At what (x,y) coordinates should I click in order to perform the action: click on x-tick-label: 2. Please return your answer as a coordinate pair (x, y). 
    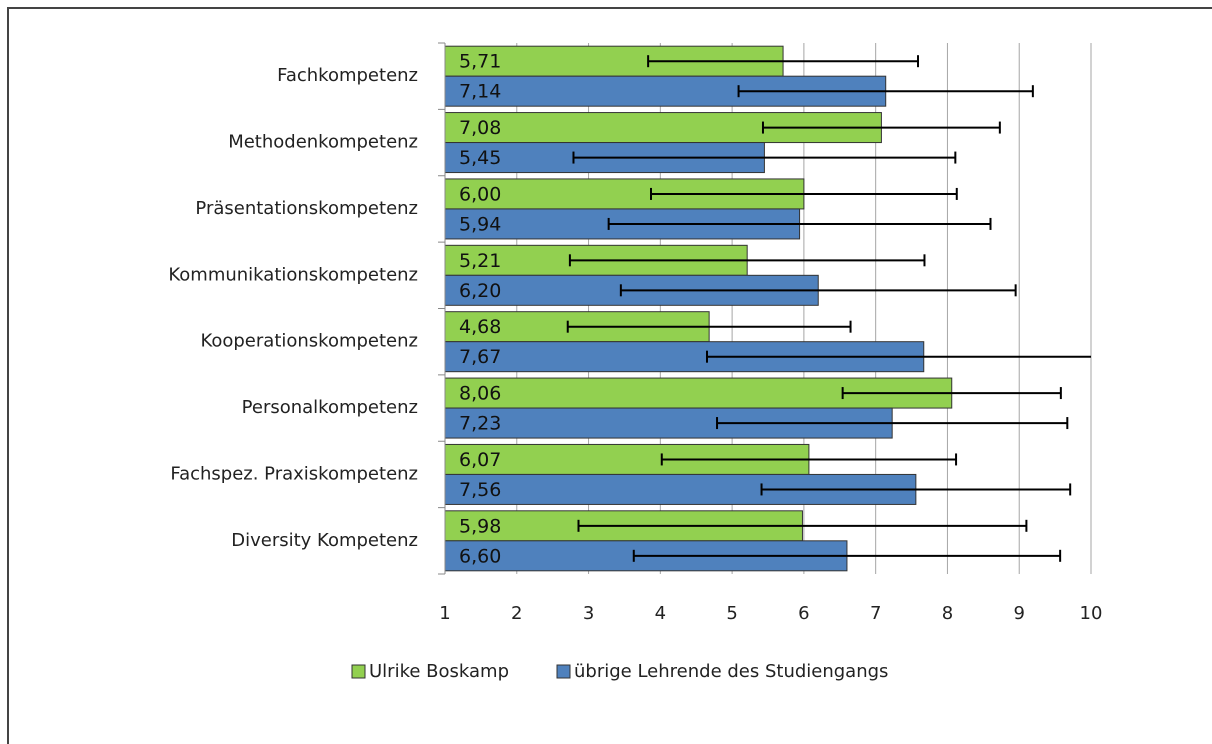
    Looking at the image, I should click on (516, 613).